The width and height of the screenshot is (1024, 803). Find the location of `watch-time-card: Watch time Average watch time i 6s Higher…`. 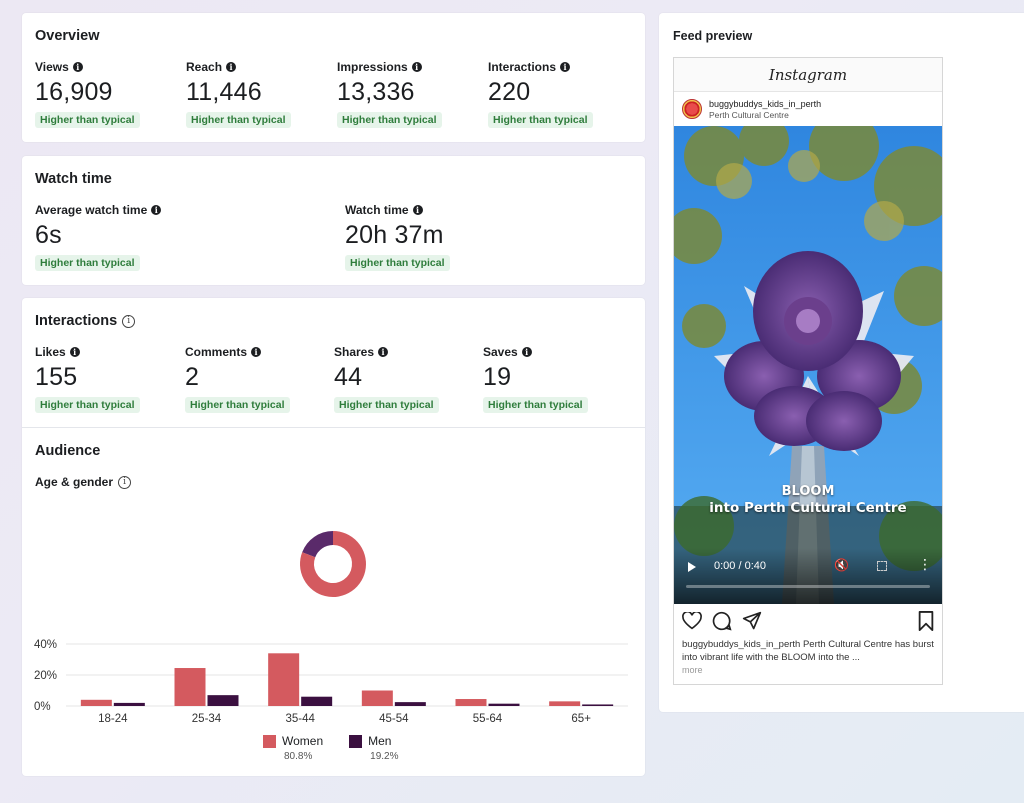

watch-time-card: Watch time Average watch time i 6s Higher… is located at coordinates (333, 220).